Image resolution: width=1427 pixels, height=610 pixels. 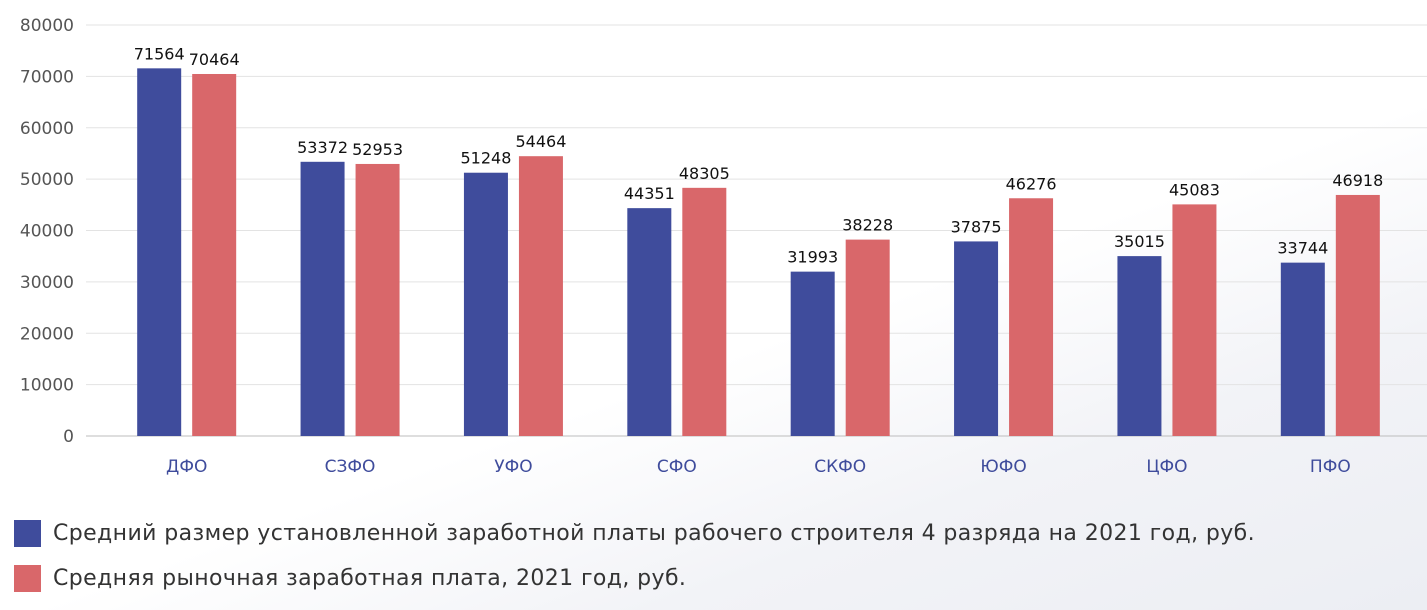 What do you see at coordinates (350, 467) in the screenshot?
I see `x-tick-label: СЗФО` at bounding box center [350, 467].